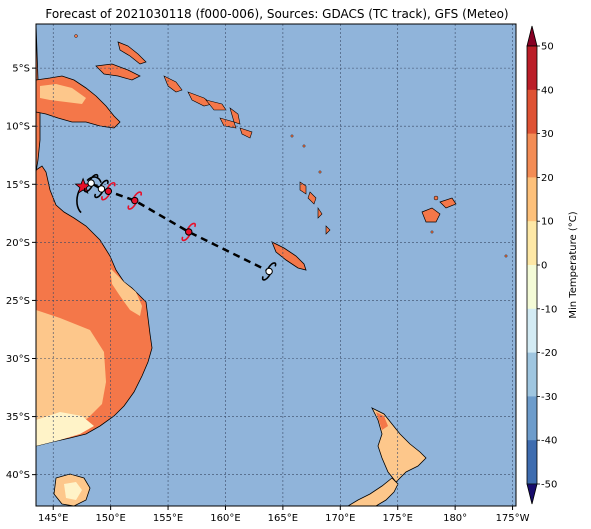 This screenshot has width=591, height=529. Describe the element at coordinates (549, 397) in the screenshot. I see `colorbar-tick-label: -30` at that location.